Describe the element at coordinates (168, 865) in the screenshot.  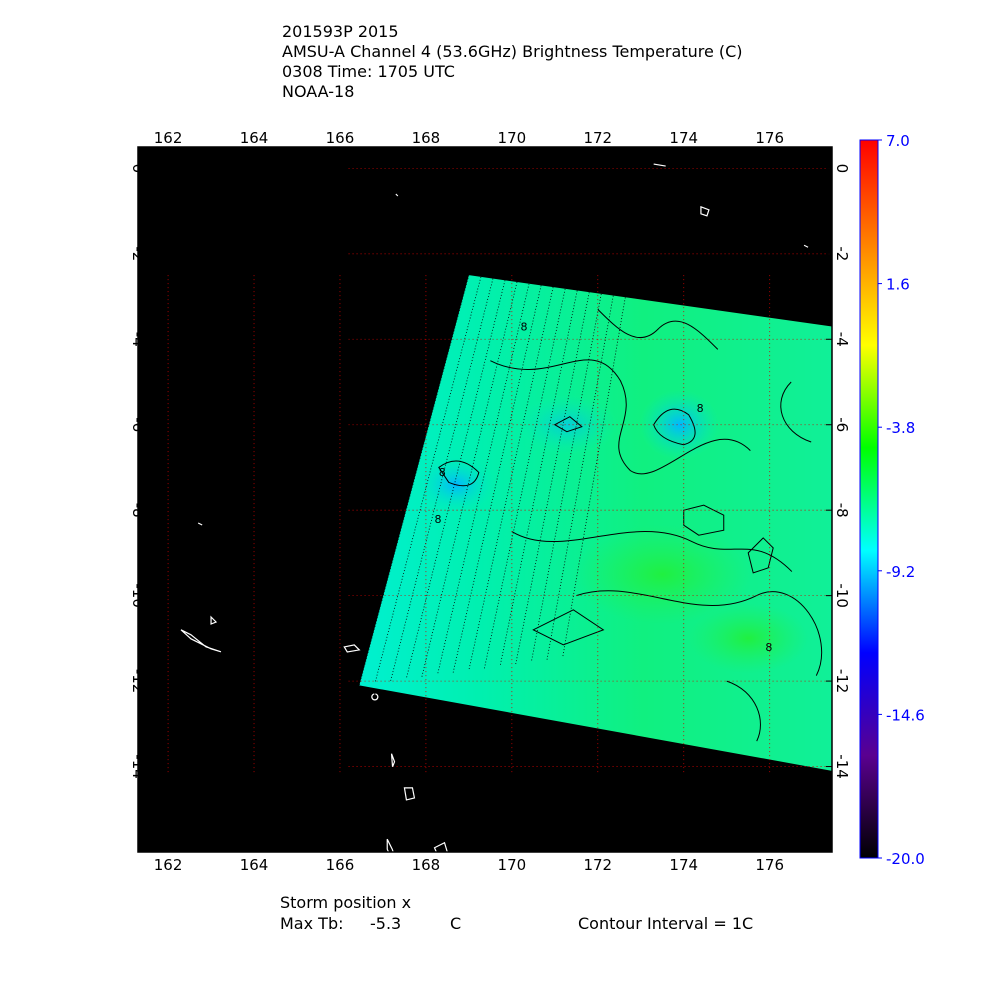
I see `x-tick-label-bottom: 162` at that location.